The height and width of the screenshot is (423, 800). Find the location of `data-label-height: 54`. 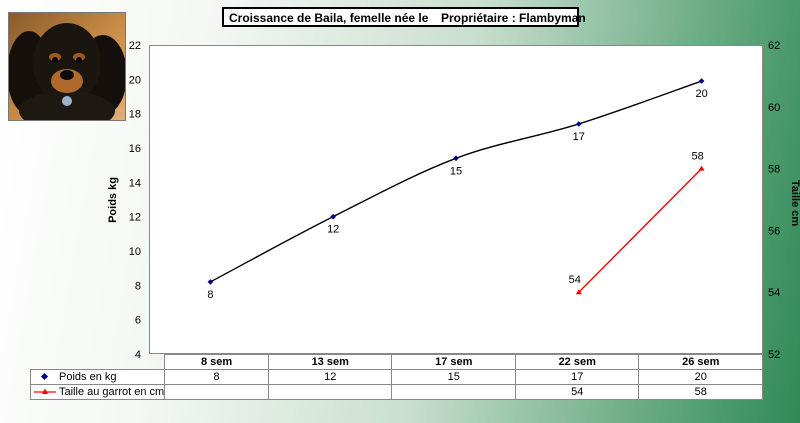

data-label-height: 54 is located at coordinates (575, 280).